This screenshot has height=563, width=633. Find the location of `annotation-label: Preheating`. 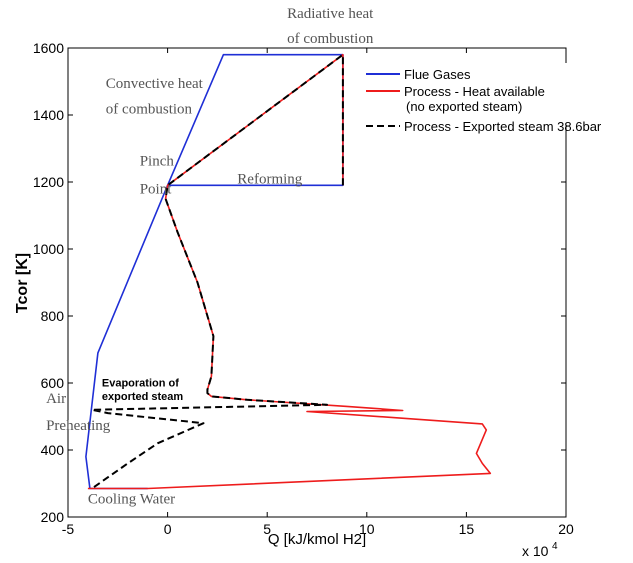

annotation-label: Preheating is located at coordinates (78, 426).